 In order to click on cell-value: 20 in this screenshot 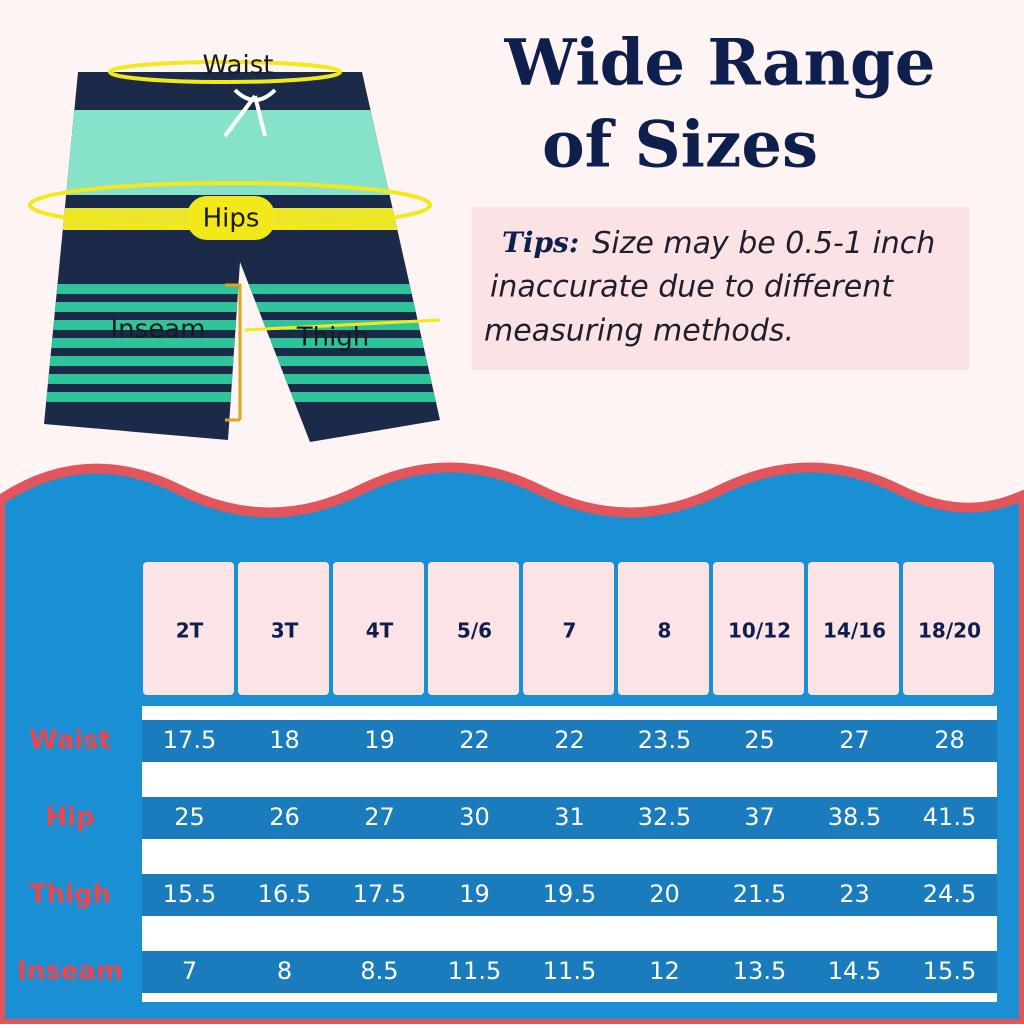, I will do `click(664, 894)`.